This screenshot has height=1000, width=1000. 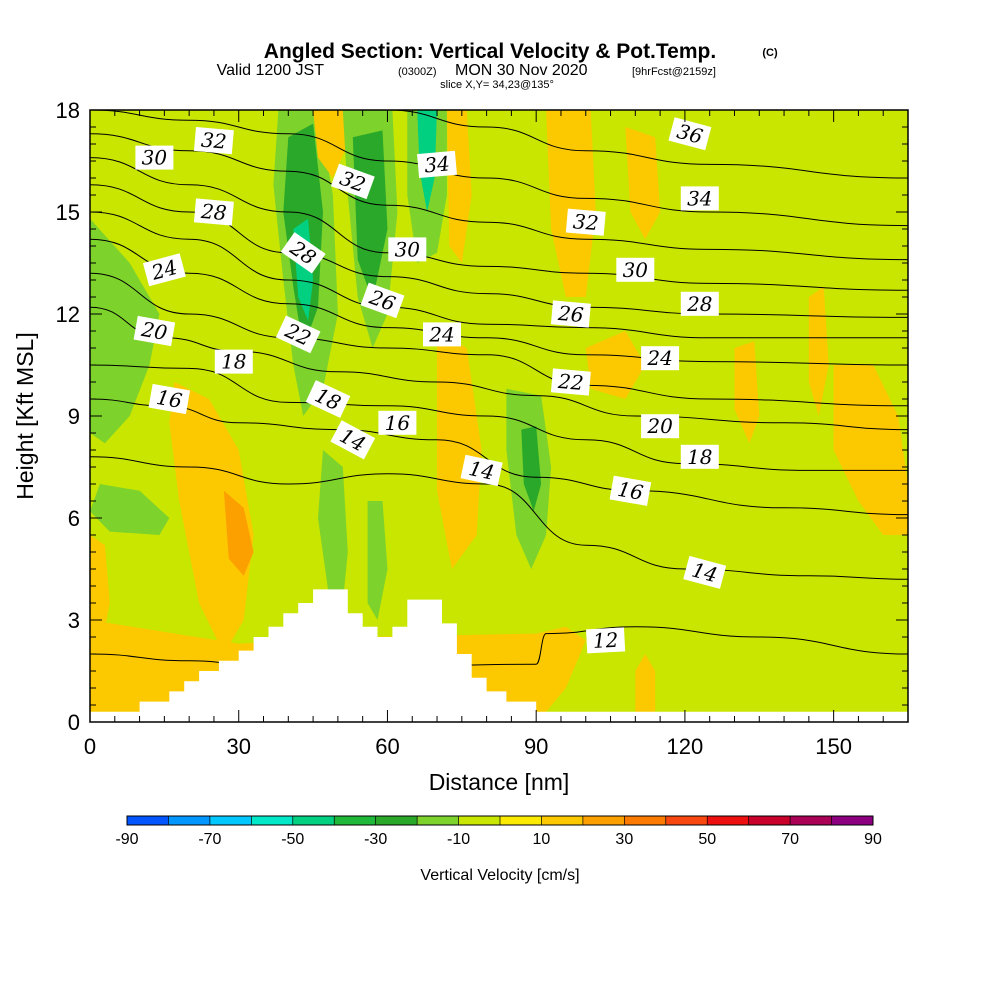 I want to click on colorbar, so click(x=500, y=820).